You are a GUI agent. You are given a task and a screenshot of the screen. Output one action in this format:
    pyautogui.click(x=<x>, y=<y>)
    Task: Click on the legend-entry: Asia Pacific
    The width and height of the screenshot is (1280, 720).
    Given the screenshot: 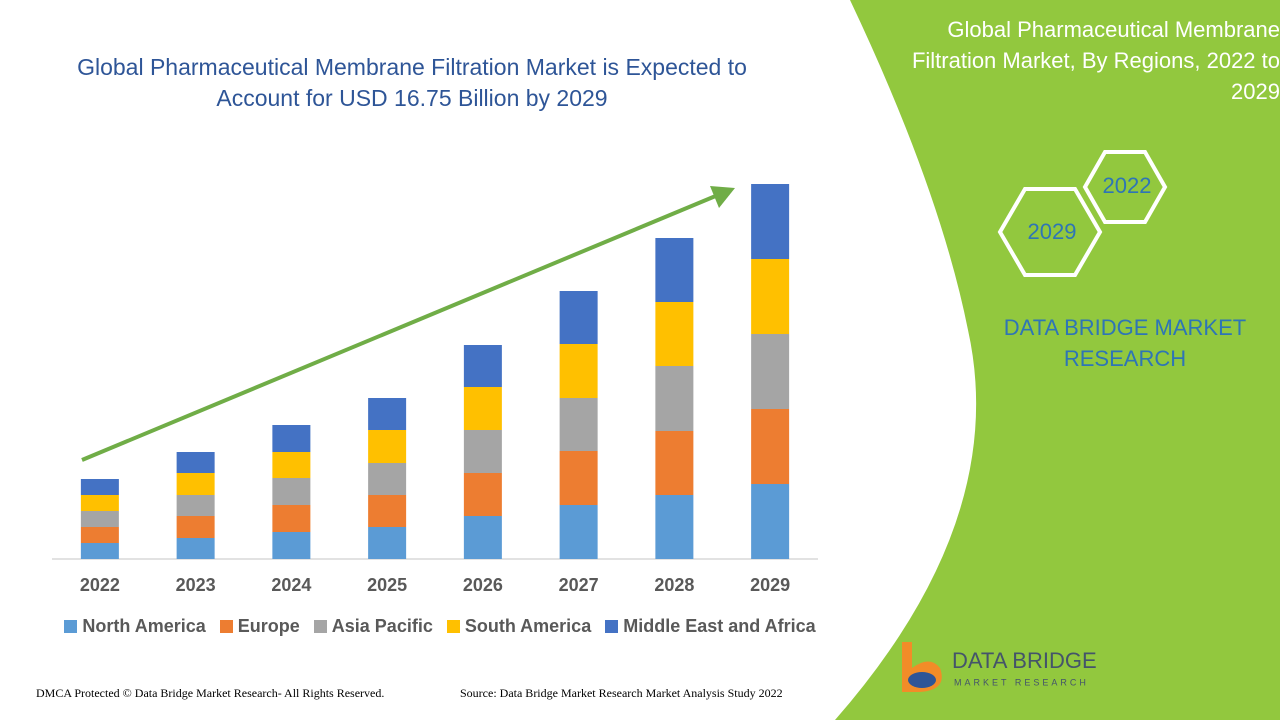 What is the action you would take?
    pyautogui.click(x=373, y=626)
    